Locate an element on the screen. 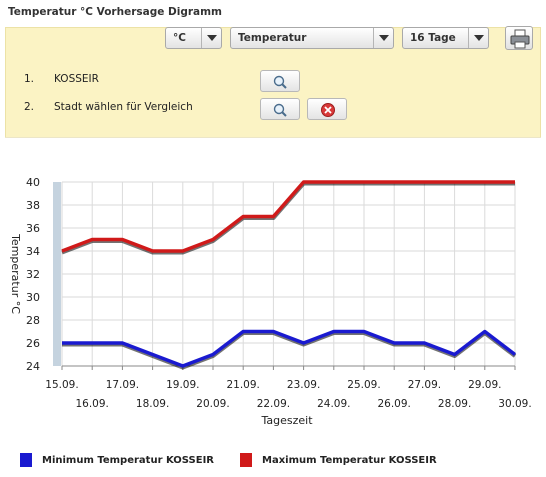 The image size is (546, 477). city-1-name: KOSSEIR is located at coordinates (76, 79).